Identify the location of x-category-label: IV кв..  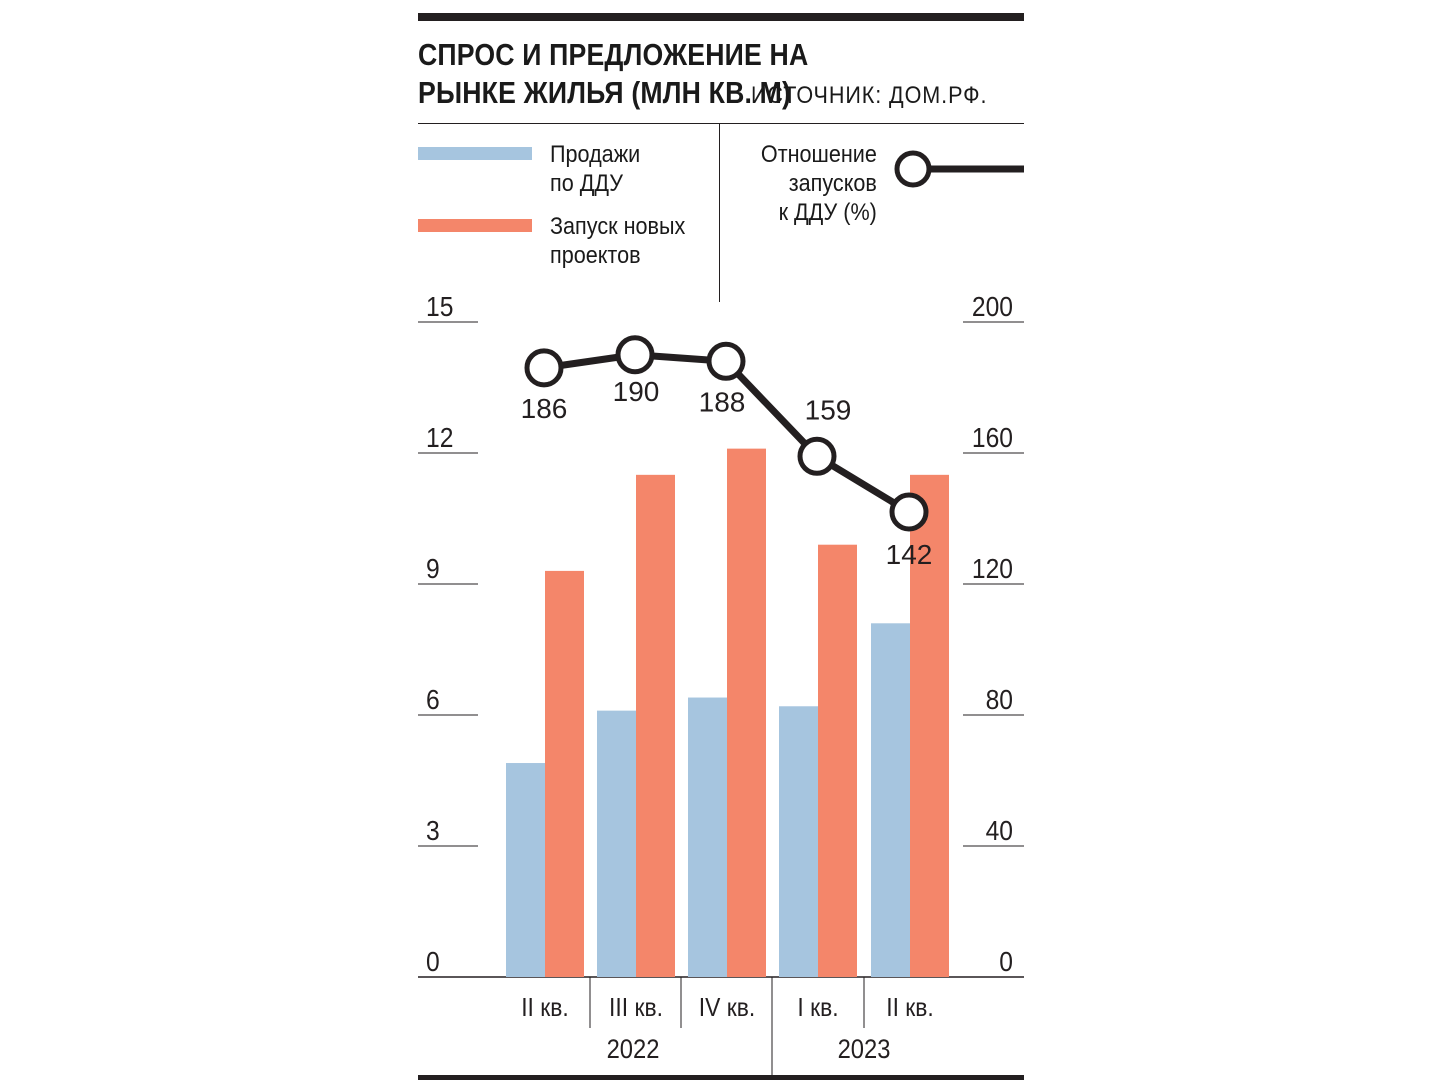
(727, 1008).